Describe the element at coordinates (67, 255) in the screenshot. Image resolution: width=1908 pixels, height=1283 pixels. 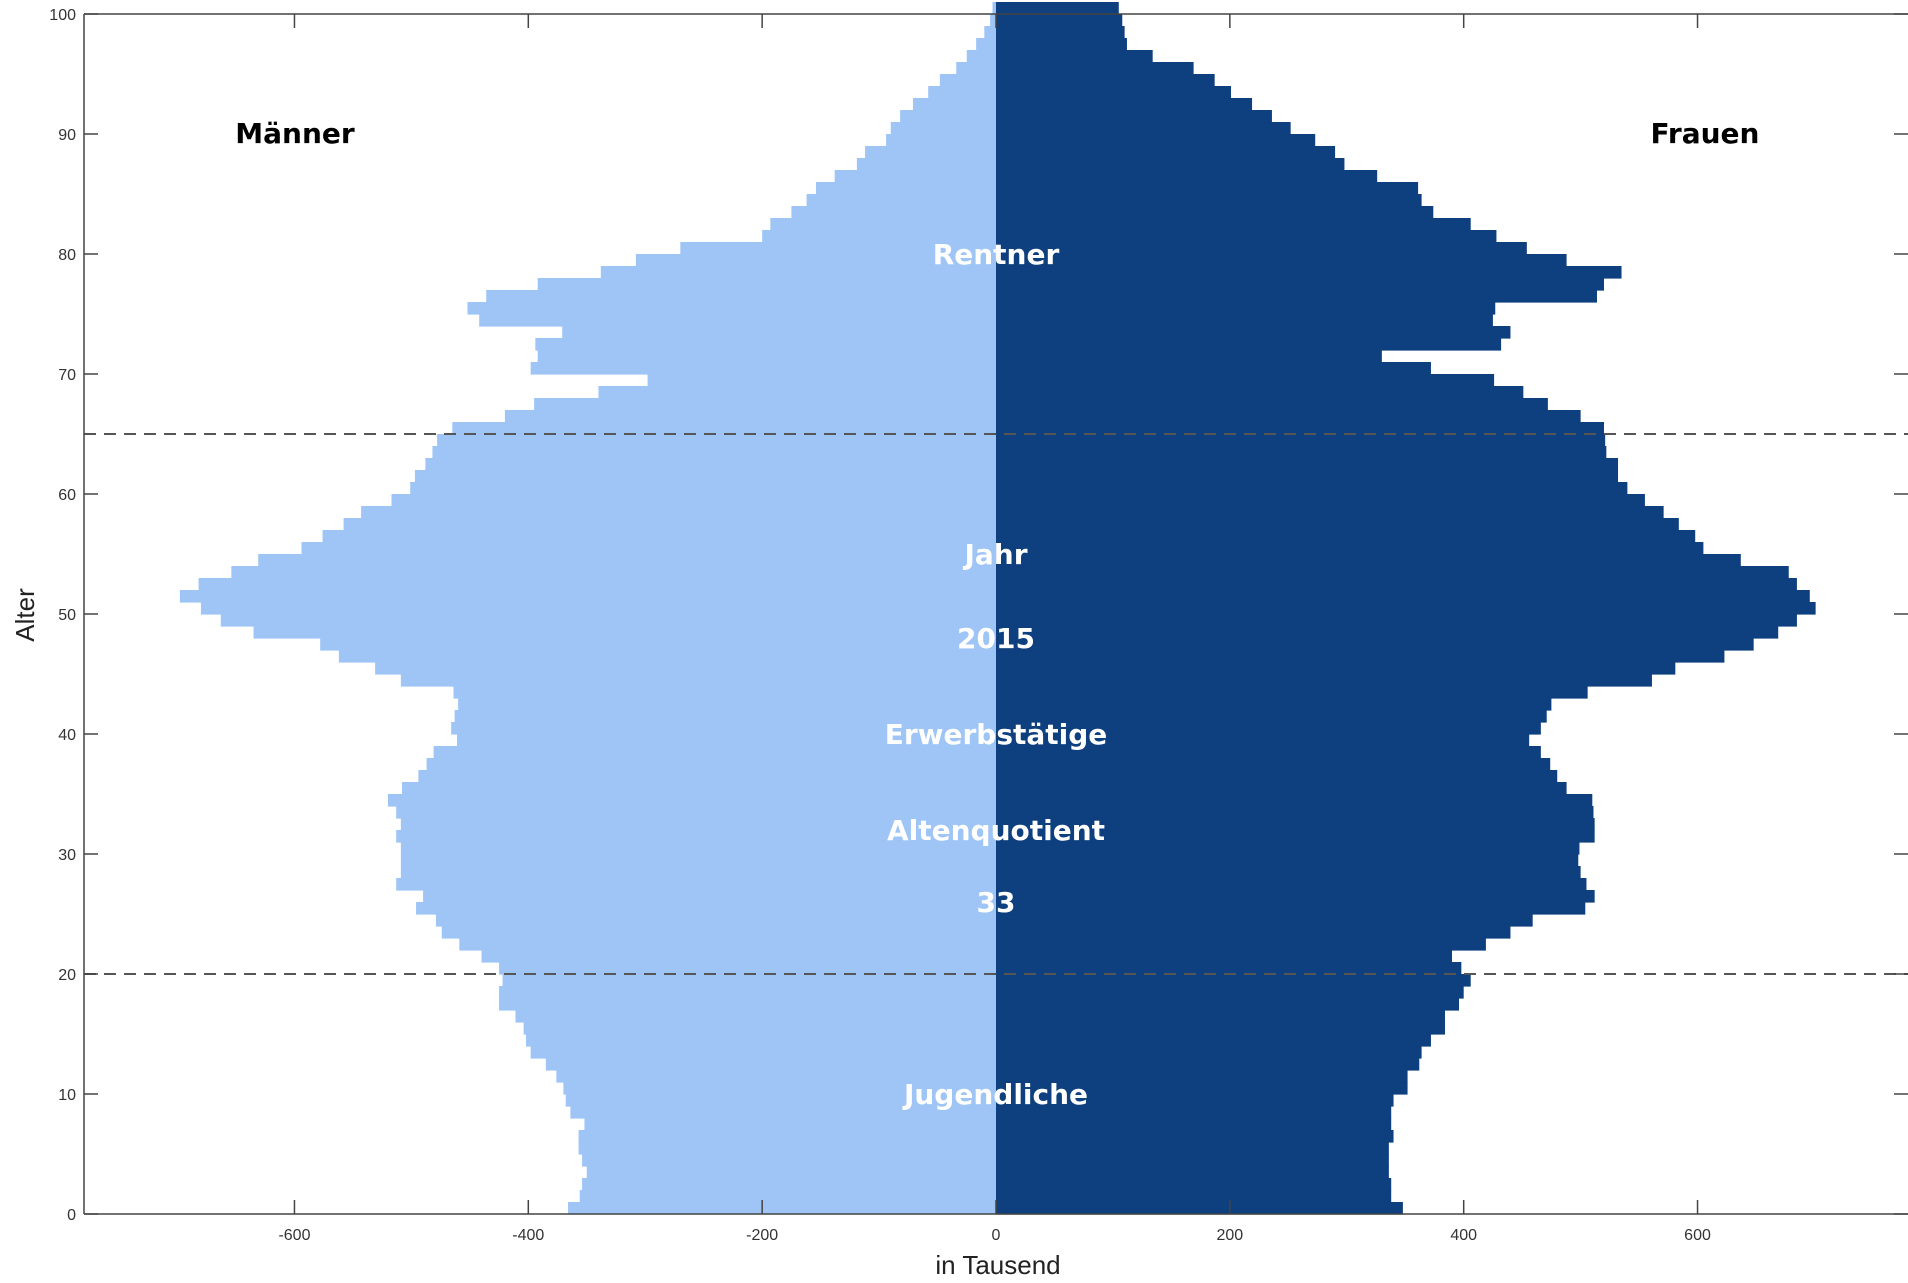
I see `y-tick-label: 80` at that location.